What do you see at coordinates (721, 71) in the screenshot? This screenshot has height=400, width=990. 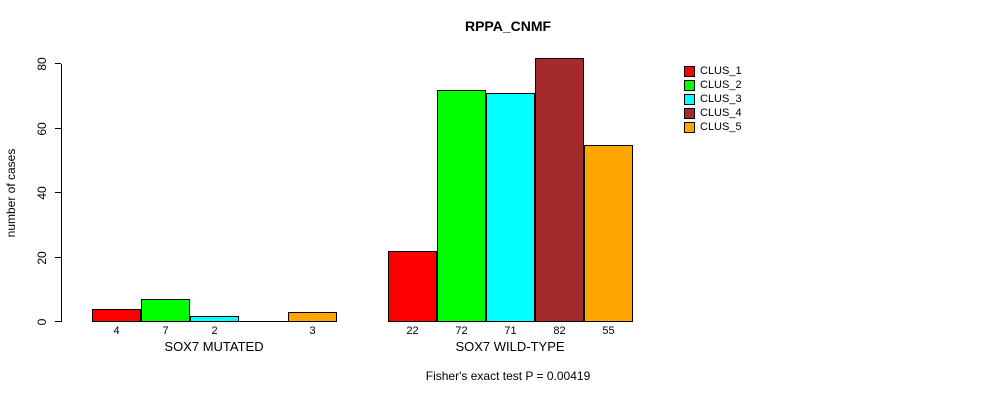 I see `legend-label: CLUS_1` at bounding box center [721, 71].